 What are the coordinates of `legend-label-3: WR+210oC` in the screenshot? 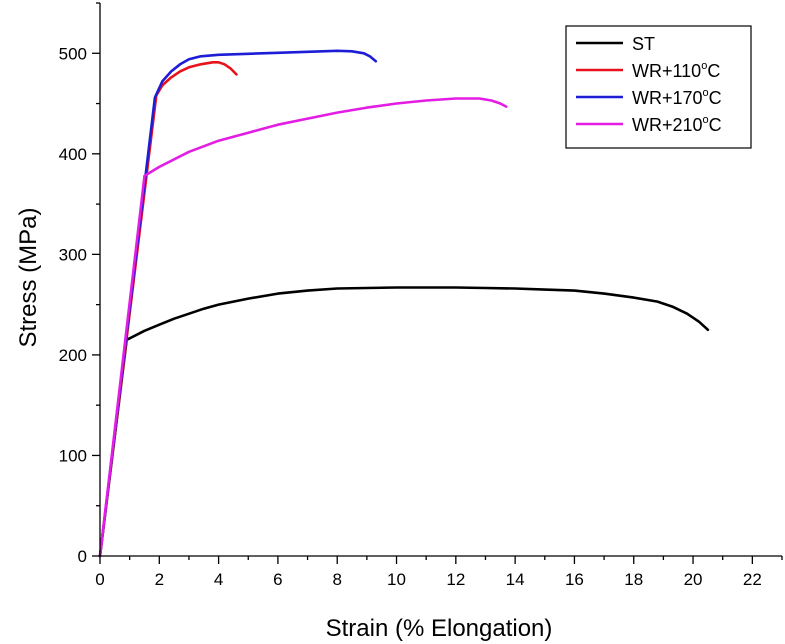 It's located at (677, 124).